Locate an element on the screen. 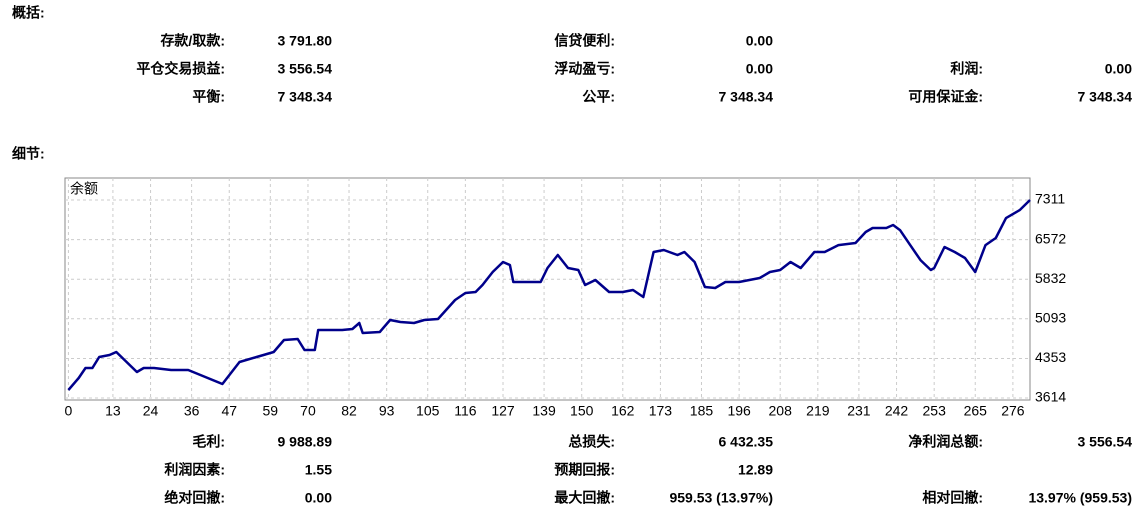 The image size is (1141, 523). x-tick-label: 173 is located at coordinates (661, 411).